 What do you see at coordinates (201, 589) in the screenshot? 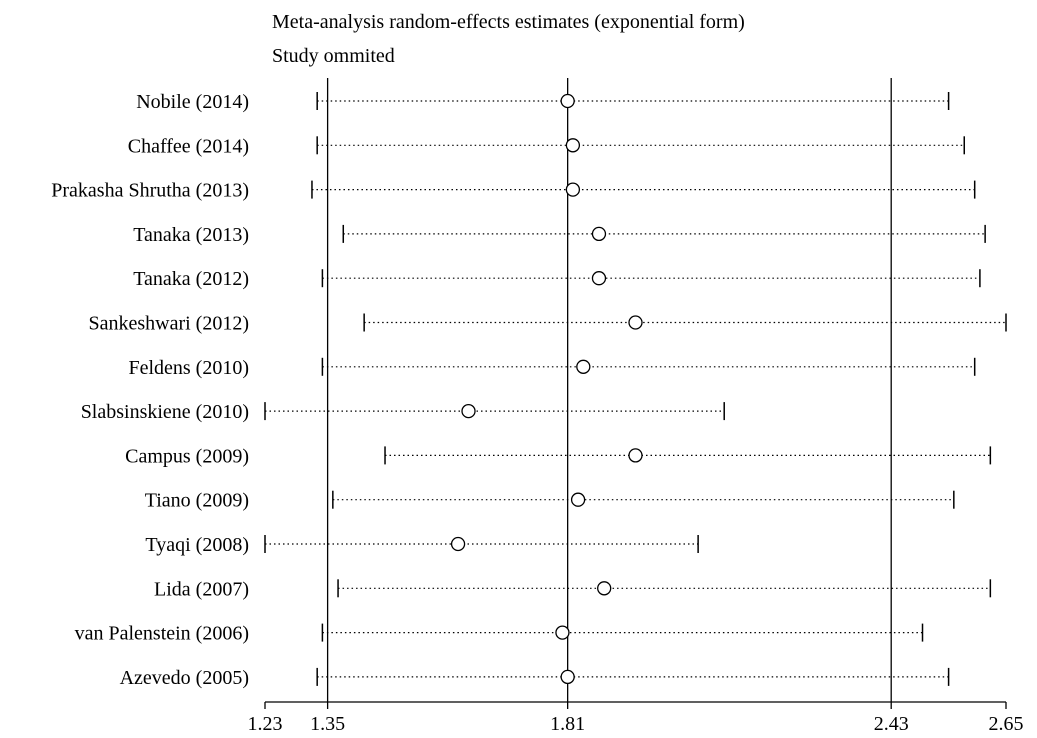
I see `study-label: Lida (2007)` at bounding box center [201, 589].